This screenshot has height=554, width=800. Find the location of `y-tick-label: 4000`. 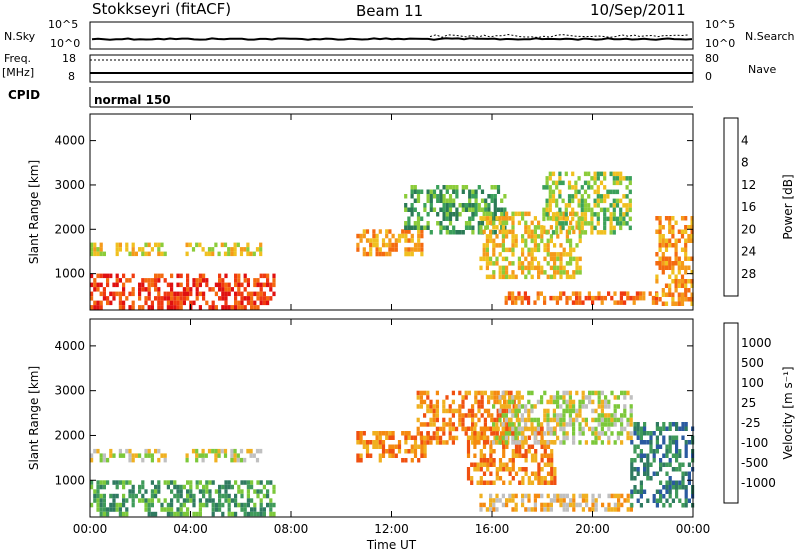

y-tick-label: 4000 is located at coordinates (69, 141).